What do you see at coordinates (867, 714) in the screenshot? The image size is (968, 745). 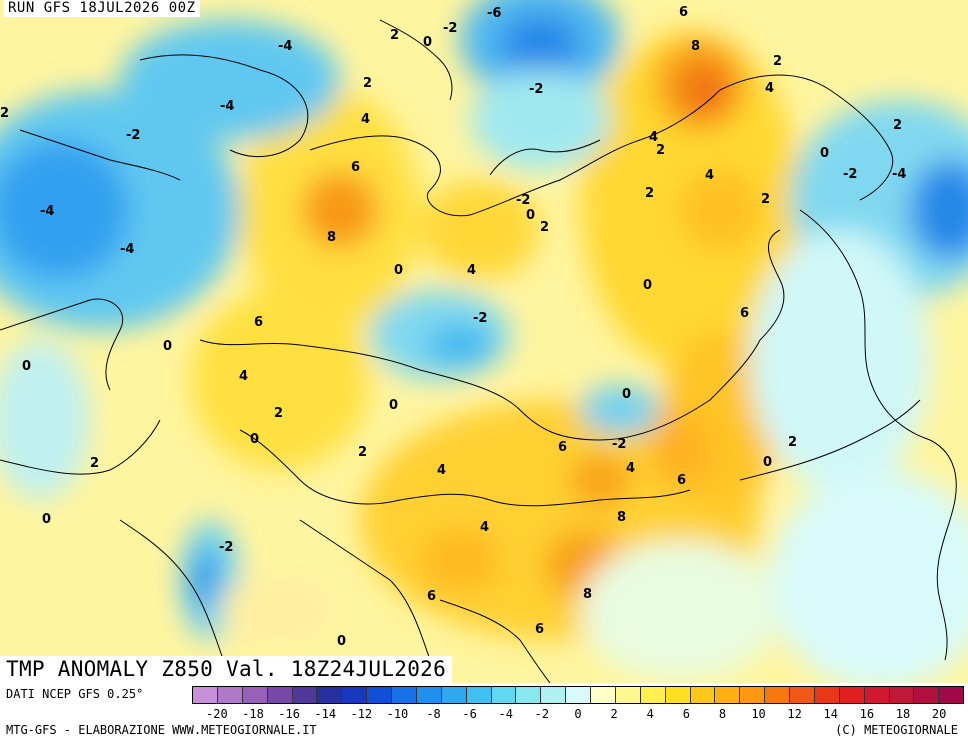 I see `colorbar-tick-label: 16` at bounding box center [867, 714].